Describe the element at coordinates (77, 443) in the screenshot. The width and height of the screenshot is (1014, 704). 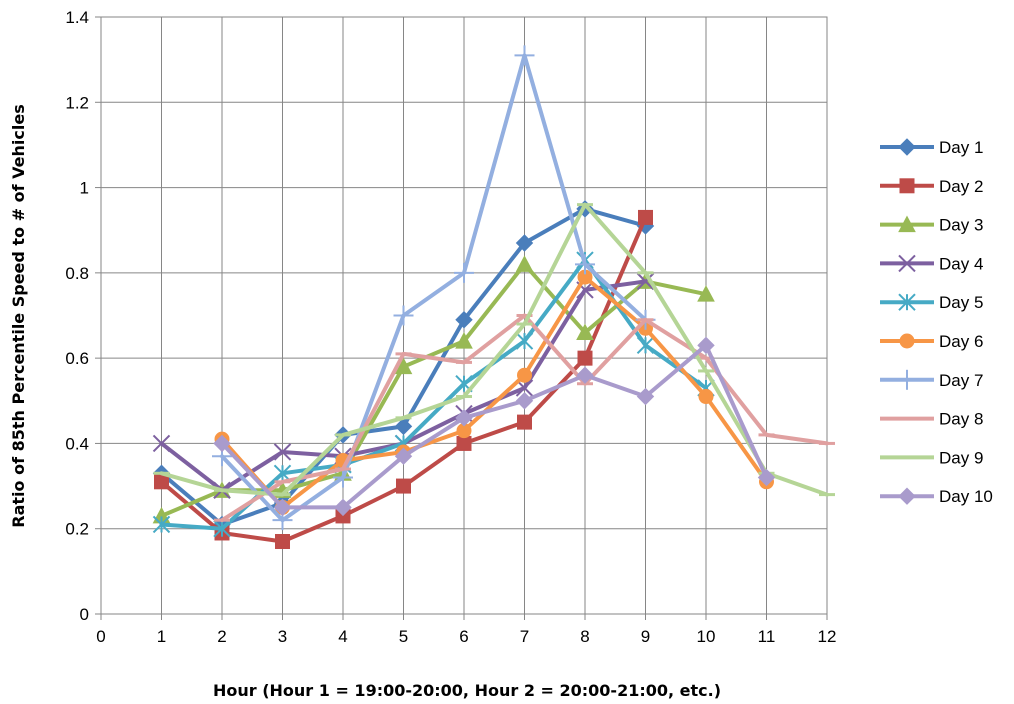
I see `y-tick-label: 0.4` at that location.